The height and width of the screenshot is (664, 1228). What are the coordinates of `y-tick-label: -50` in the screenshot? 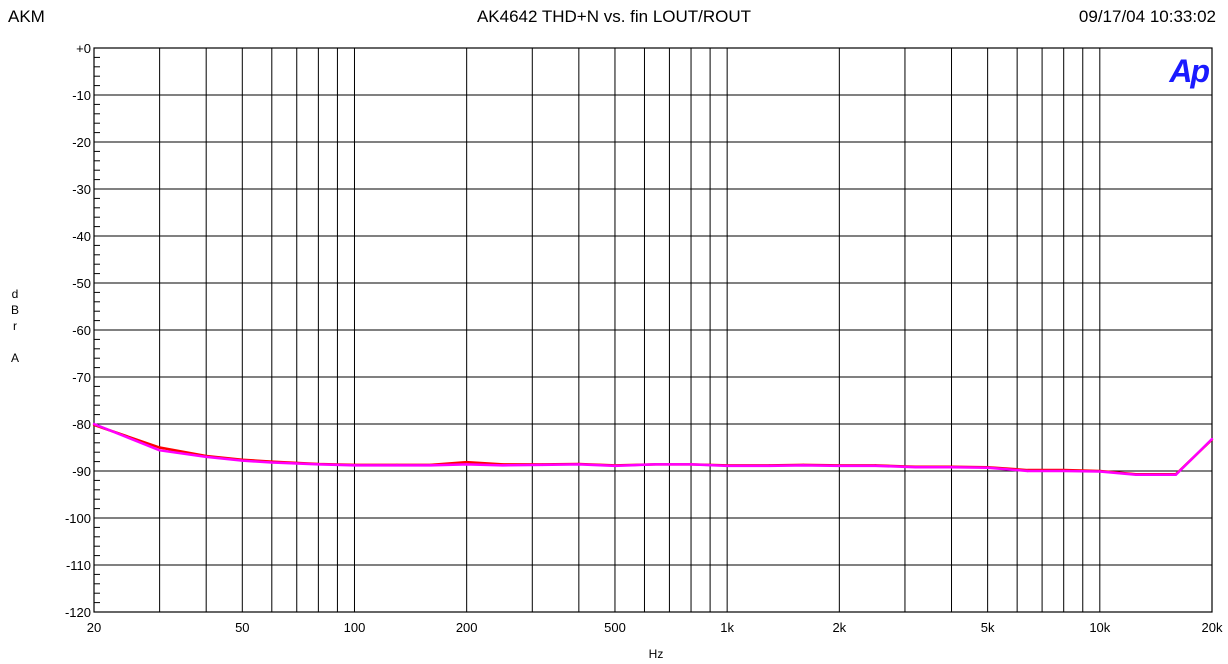 It's located at (81, 283).